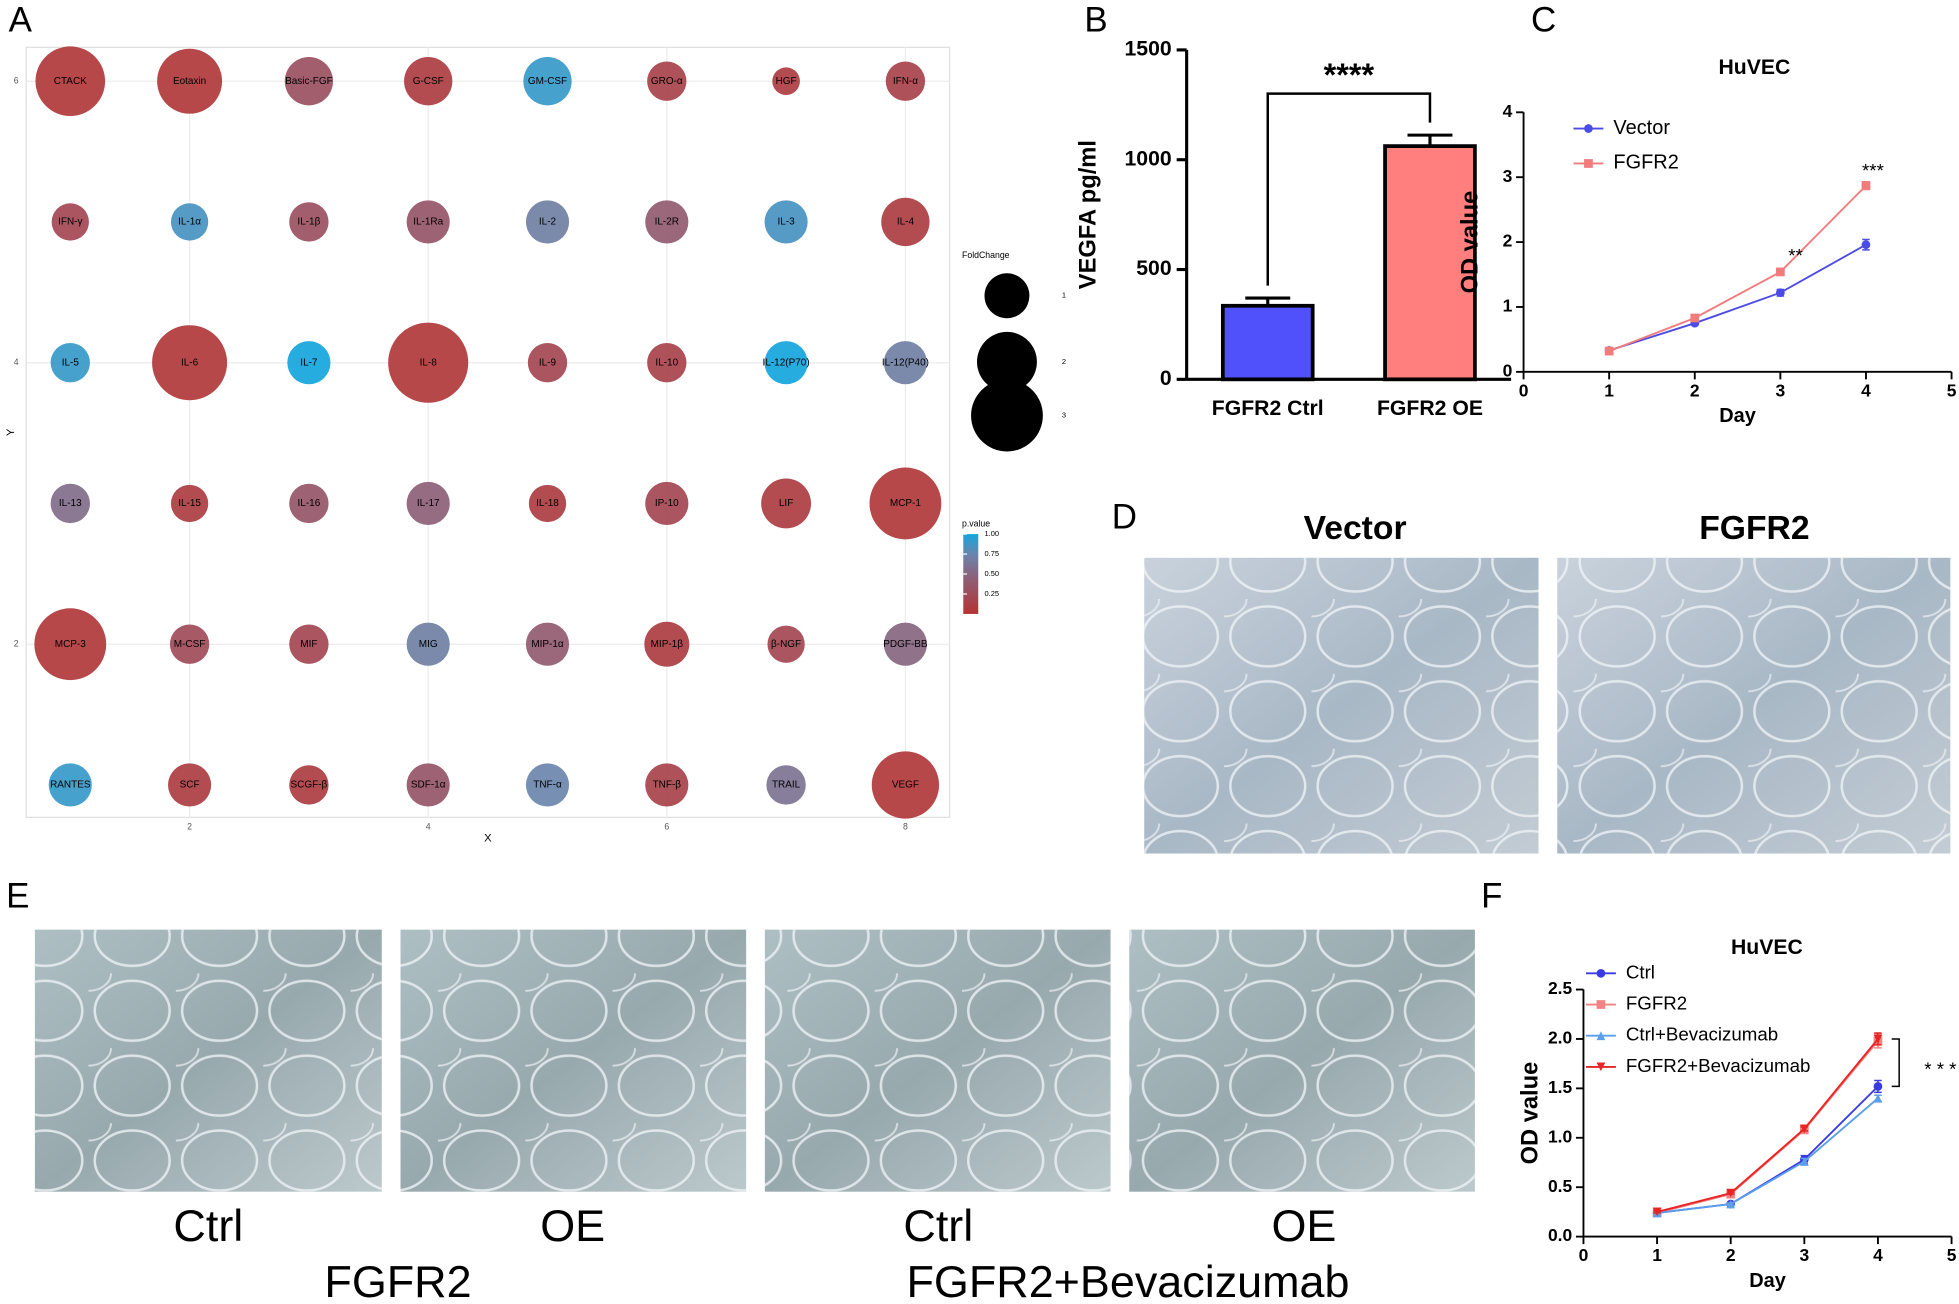 The width and height of the screenshot is (1959, 1304). I want to click on y-tick-label: 0.5, so click(1560, 1186).